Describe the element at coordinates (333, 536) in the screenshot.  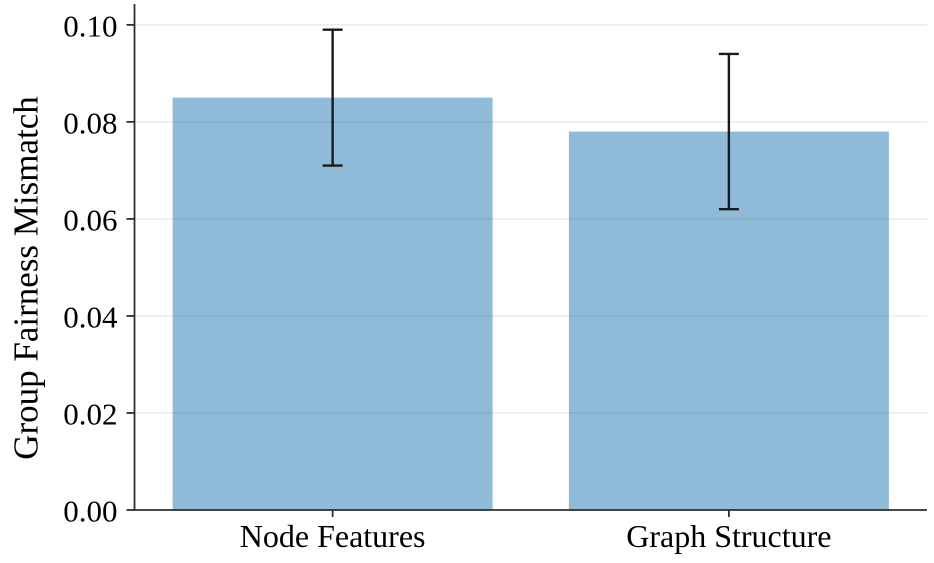
I see `x-tick-label: Node Features` at that location.